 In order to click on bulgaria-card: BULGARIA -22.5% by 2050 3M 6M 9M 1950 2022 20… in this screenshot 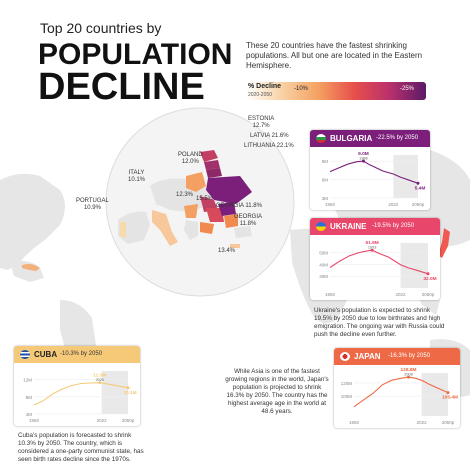, I will do `click(370, 170)`.